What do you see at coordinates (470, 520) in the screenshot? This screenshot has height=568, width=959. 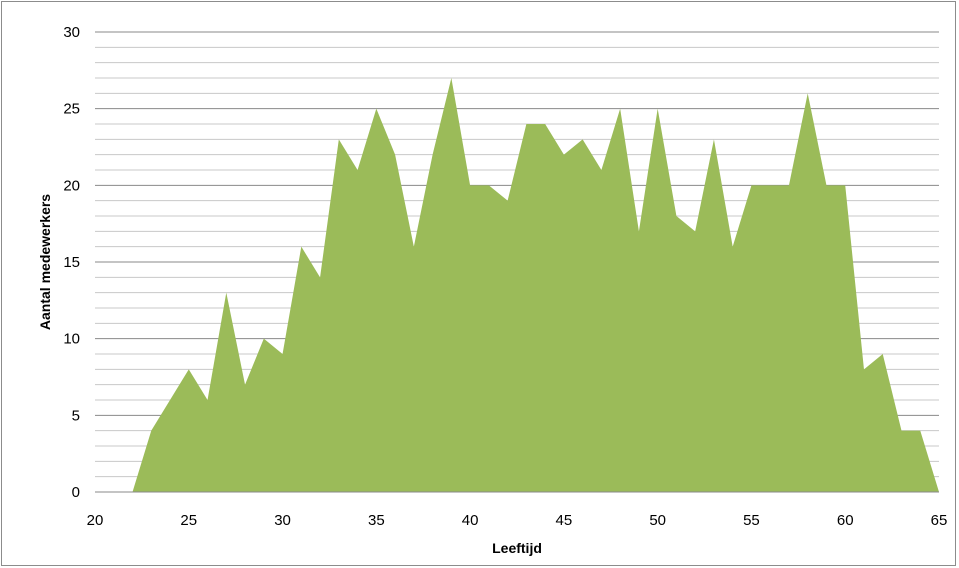 I see `x-tick-label: 40` at bounding box center [470, 520].